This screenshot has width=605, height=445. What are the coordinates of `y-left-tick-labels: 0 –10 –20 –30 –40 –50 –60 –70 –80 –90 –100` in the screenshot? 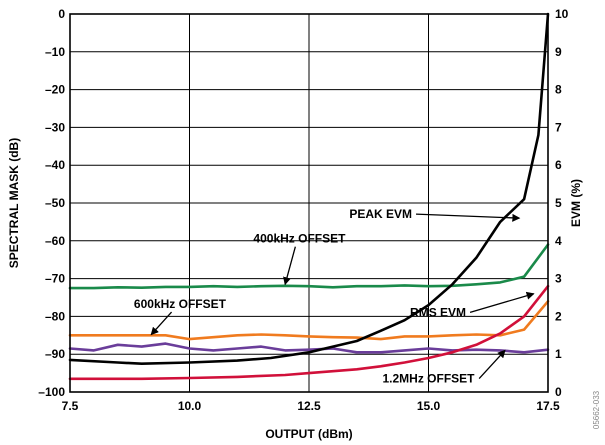 It's located at (51, 203).